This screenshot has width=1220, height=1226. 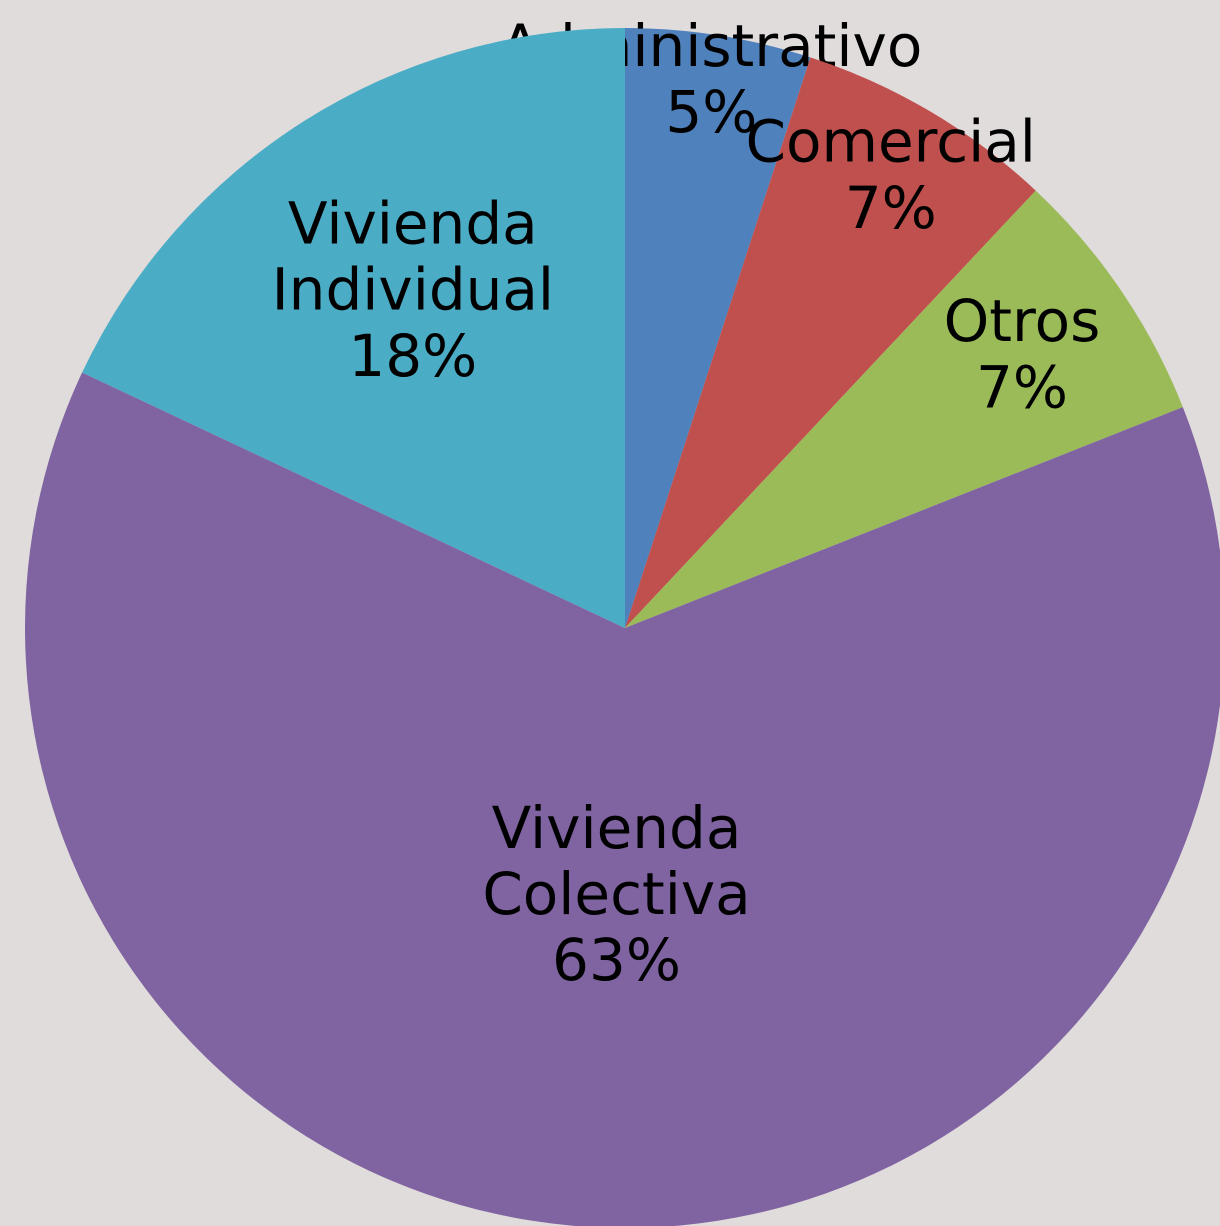 I want to click on value-label: 5%, so click(x=711, y=112).